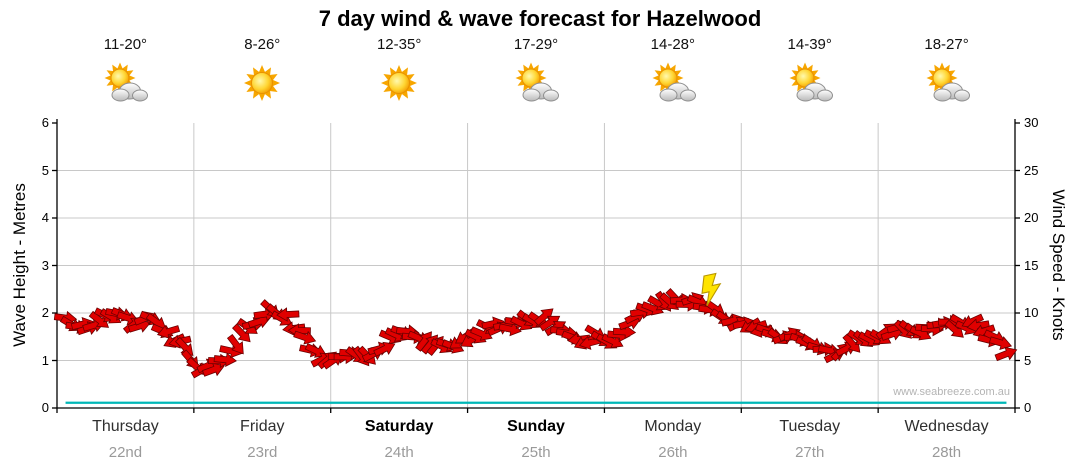  I want to click on right-axis-tick-label: 5, so click(1028, 360).